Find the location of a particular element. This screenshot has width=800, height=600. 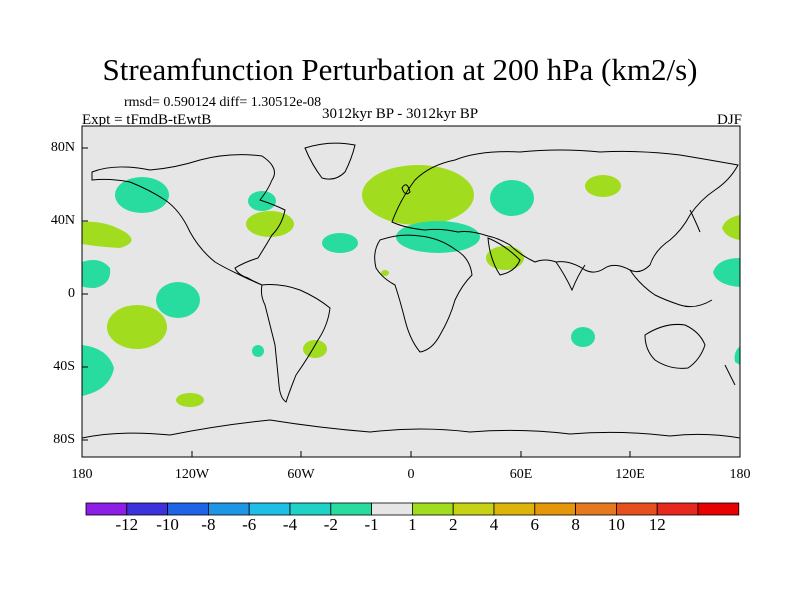

x-tick-label: 120W is located at coordinates (192, 474).